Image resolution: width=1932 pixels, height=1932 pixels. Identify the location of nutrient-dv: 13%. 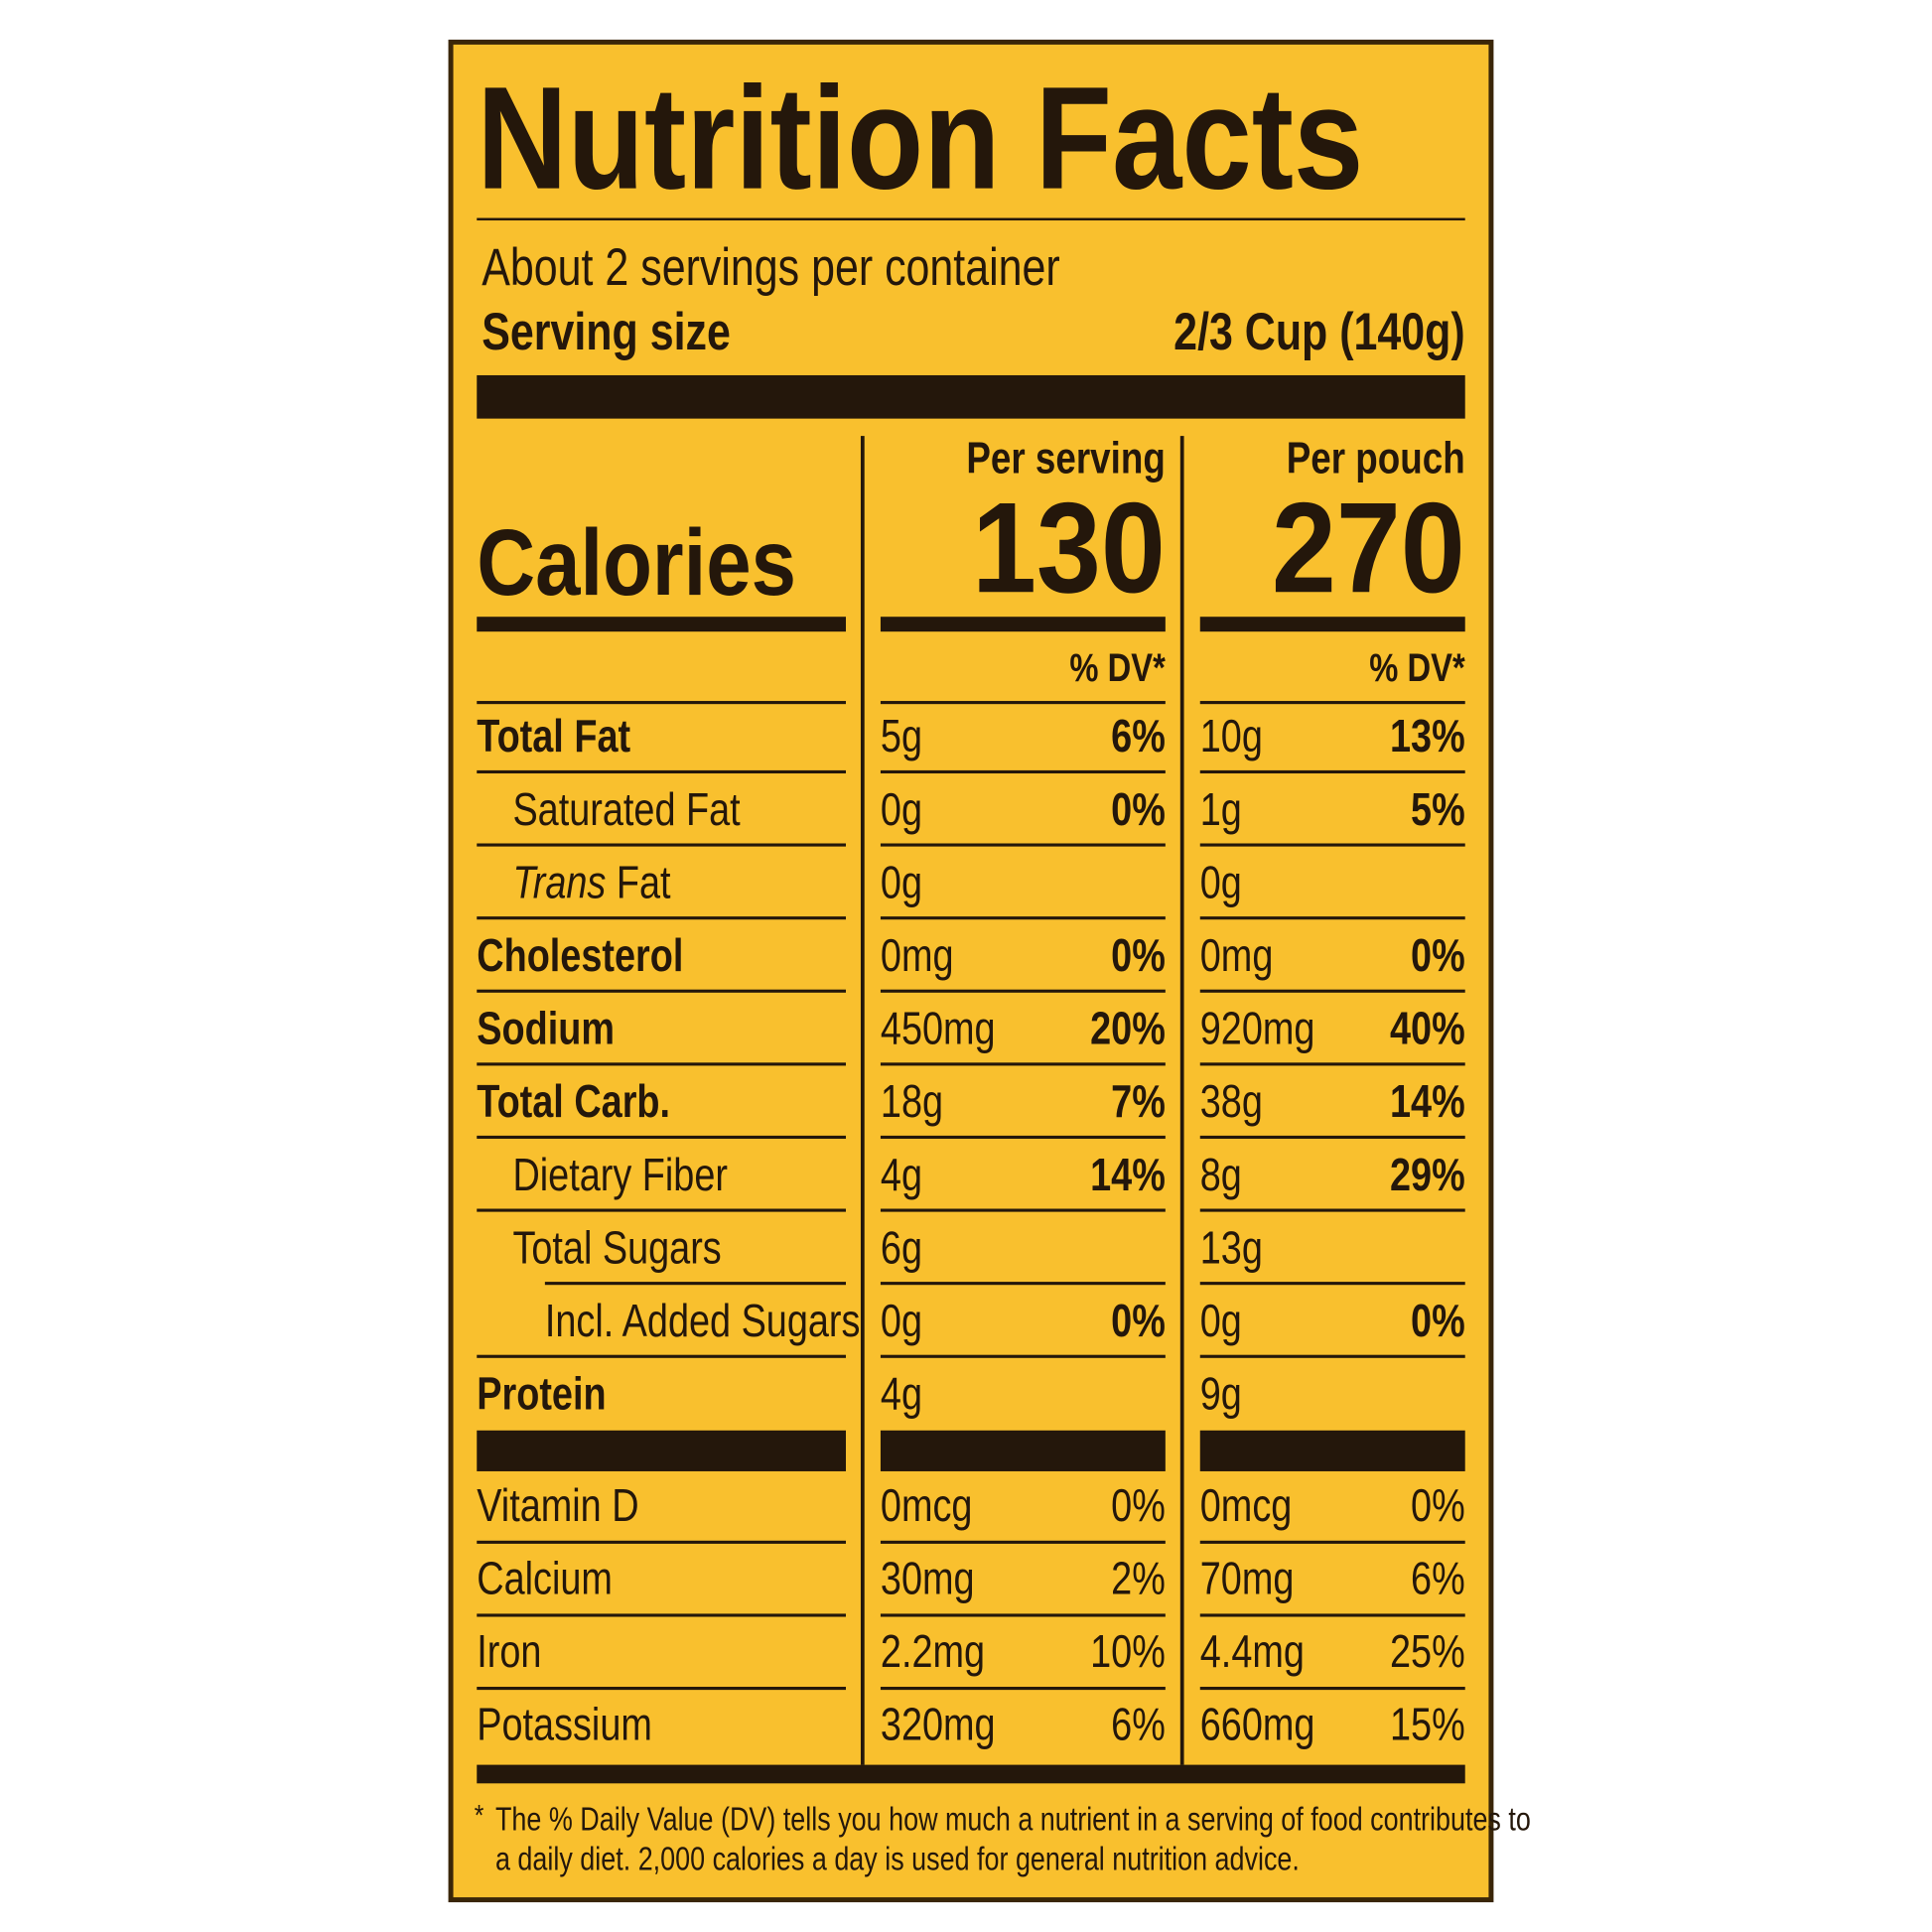
(1427, 736).